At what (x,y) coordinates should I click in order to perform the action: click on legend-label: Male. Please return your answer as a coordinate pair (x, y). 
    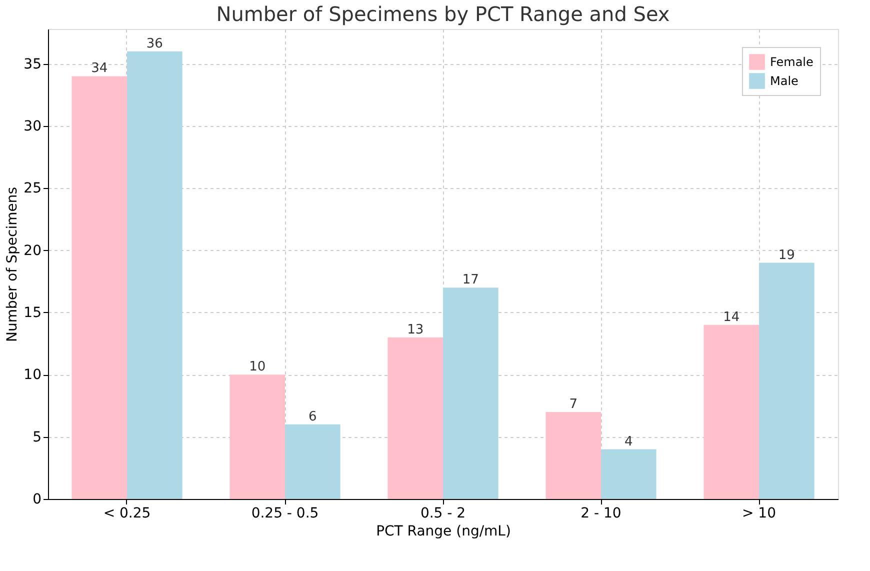
    Looking at the image, I should click on (784, 81).